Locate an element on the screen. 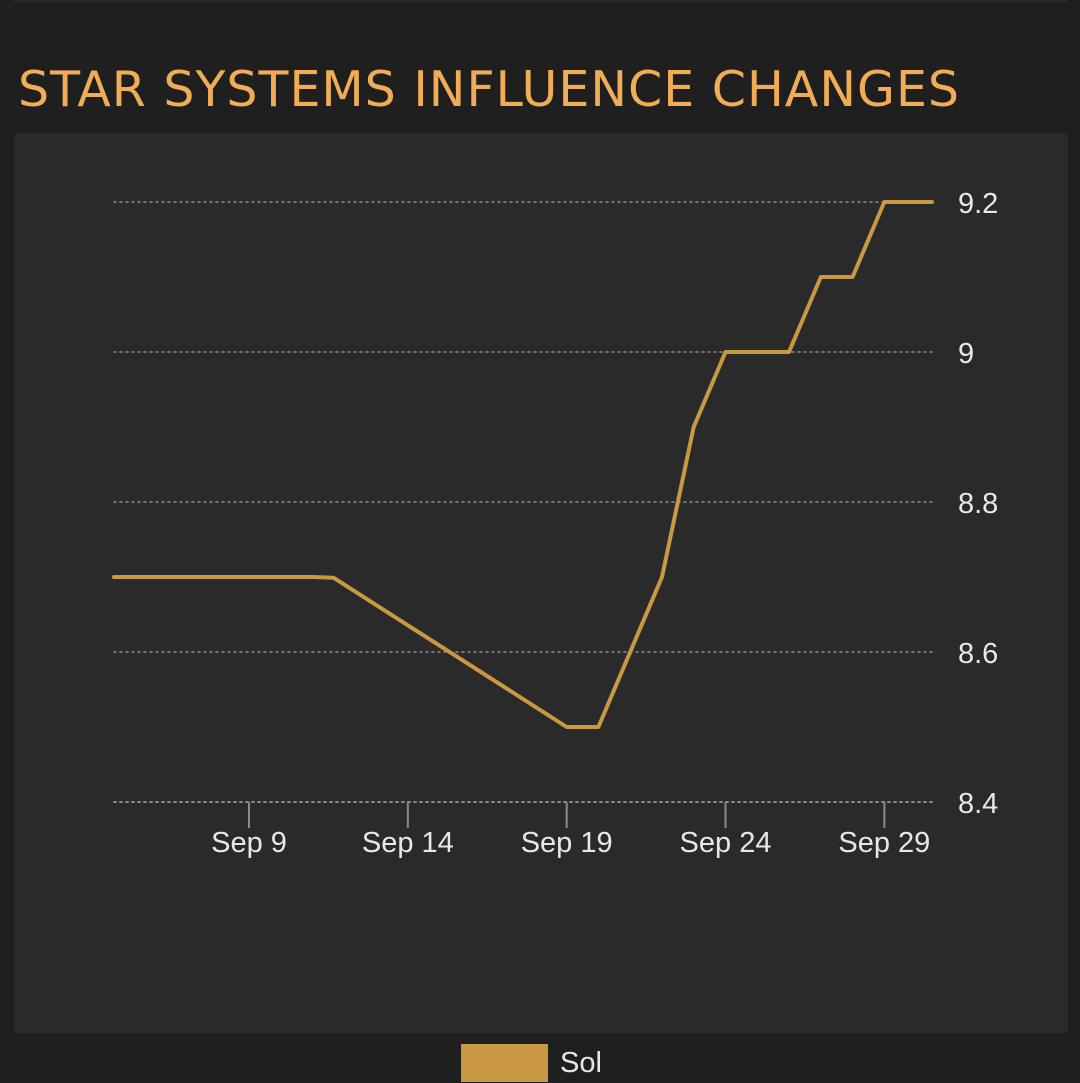 The width and height of the screenshot is (1080, 1083). x-tick-label-2: Sep 19 is located at coordinates (567, 843).